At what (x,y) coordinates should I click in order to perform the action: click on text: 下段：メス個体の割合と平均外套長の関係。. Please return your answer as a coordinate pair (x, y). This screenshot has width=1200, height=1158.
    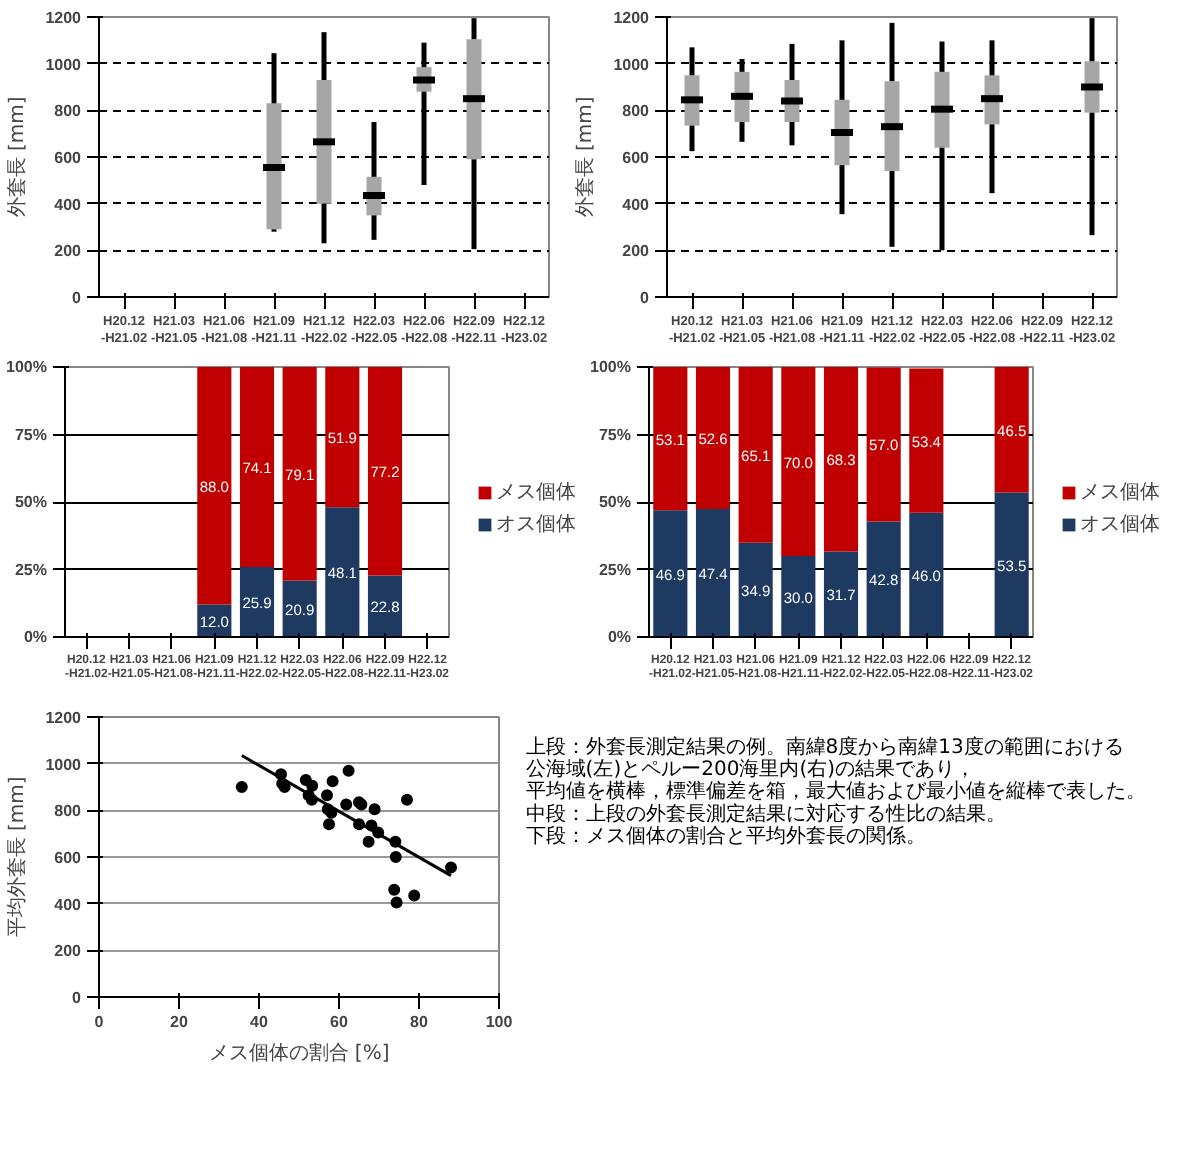
    Looking at the image, I should click on (725, 836).